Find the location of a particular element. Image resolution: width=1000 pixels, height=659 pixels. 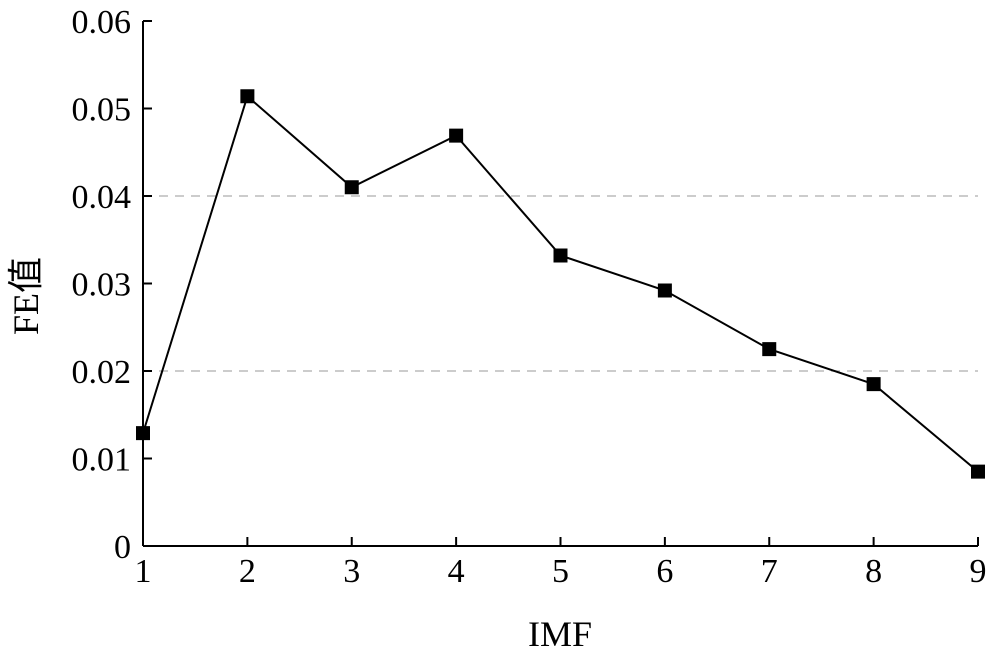

y-tick-label: 0 is located at coordinates (122, 547).